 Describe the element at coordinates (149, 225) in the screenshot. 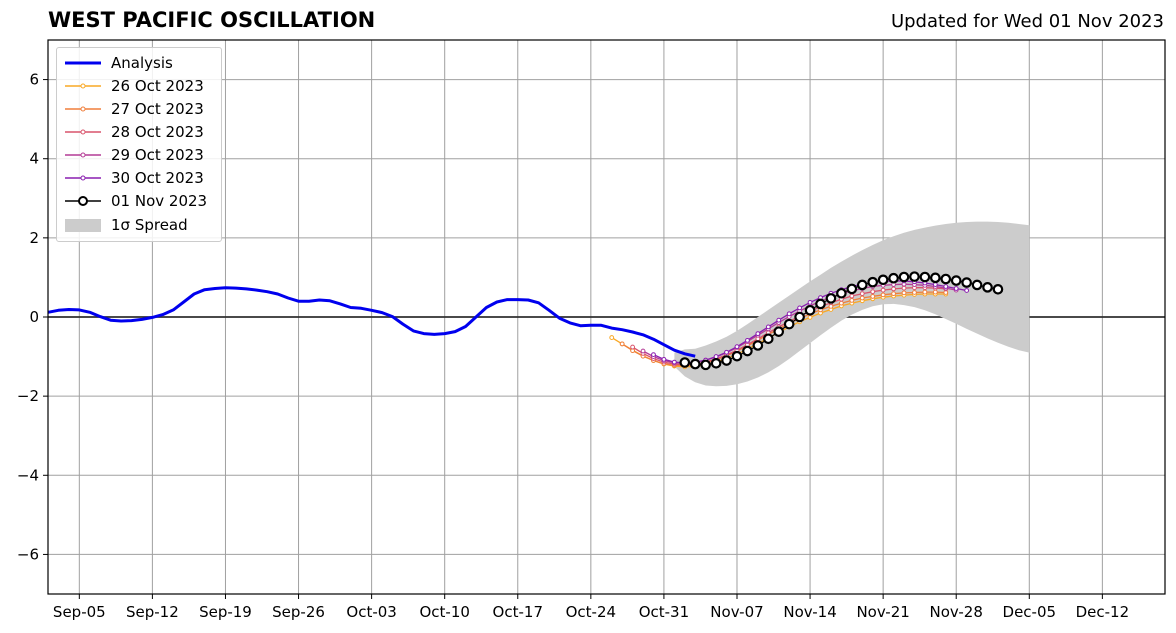

I see `legend-label-spread: 1σ Spread` at that location.